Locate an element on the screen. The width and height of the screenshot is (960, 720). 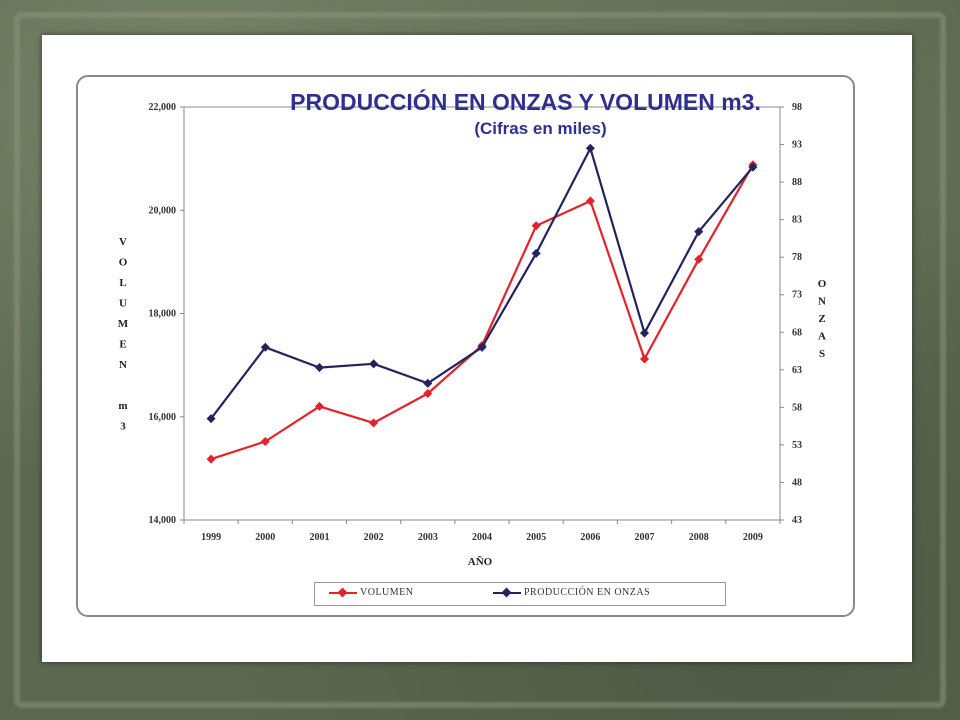
chart-title: PRODUCCIÓN EN ONZAS Y VOLUMEN m3. is located at coordinates (525, 102).